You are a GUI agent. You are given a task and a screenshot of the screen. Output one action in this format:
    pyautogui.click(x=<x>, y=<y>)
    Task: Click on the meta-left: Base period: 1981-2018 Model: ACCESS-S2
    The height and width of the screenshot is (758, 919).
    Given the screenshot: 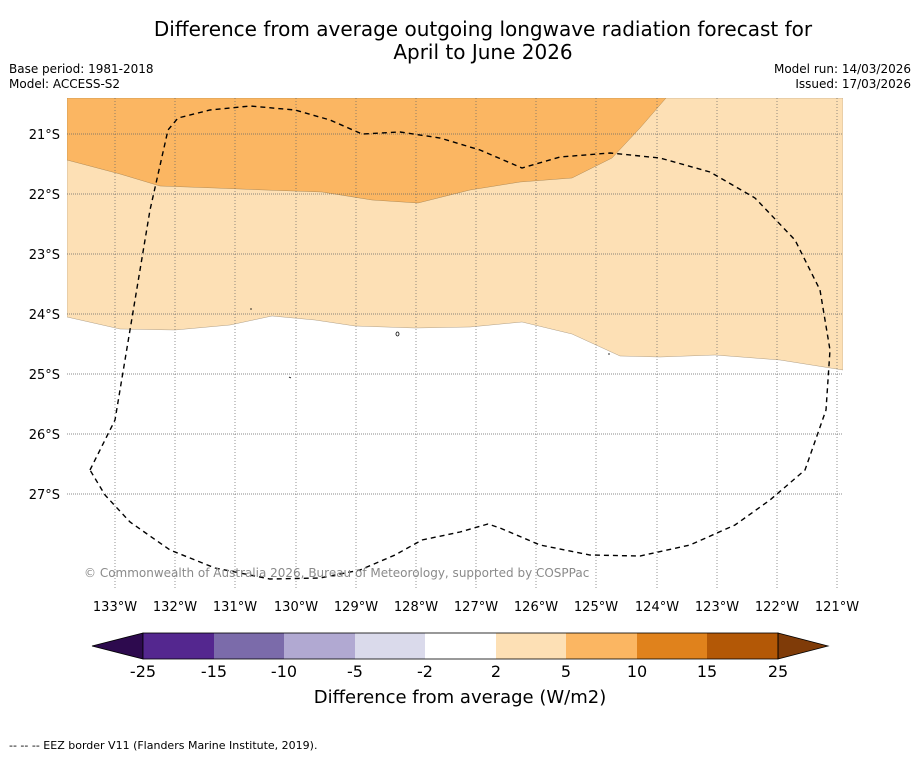 What is the action you would take?
    pyautogui.click(x=81, y=77)
    